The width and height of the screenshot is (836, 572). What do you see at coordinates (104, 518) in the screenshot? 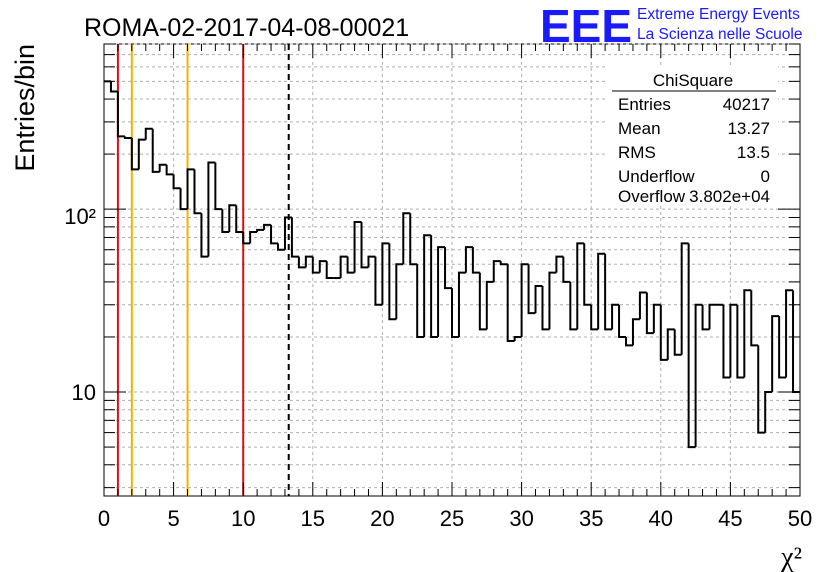
I see `x-tick-label: 0` at bounding box center [104, 518].